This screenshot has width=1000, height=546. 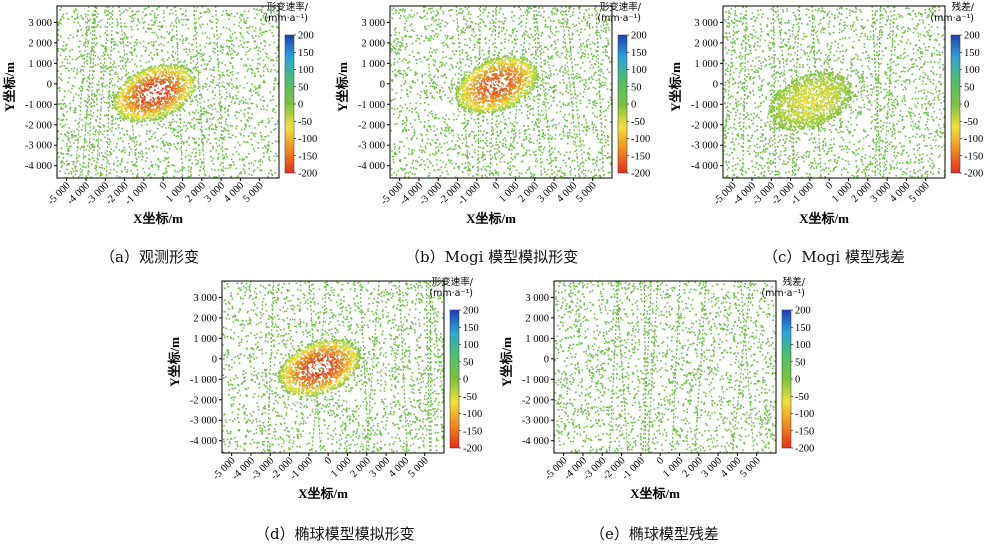 I want to click on road-trace, so click(x=220, y=92).